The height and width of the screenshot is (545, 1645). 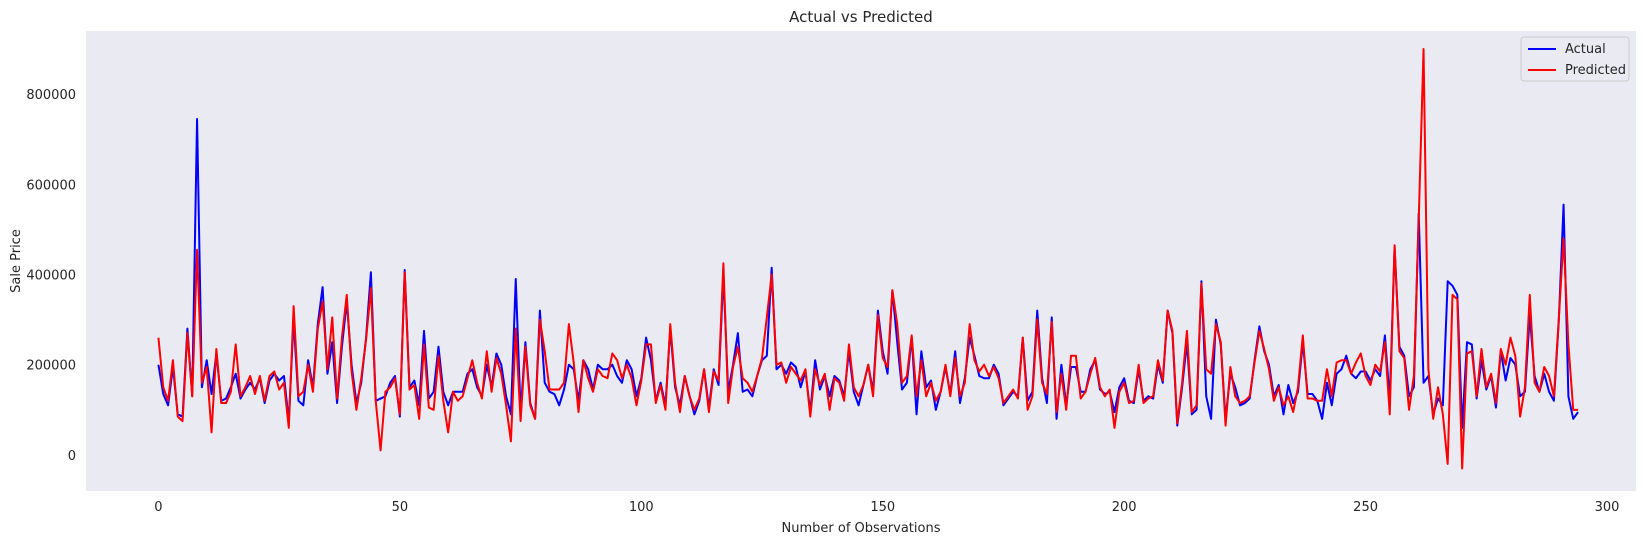 I want to click on y-axis-label: Sale Price, so click(x=16, y=261).